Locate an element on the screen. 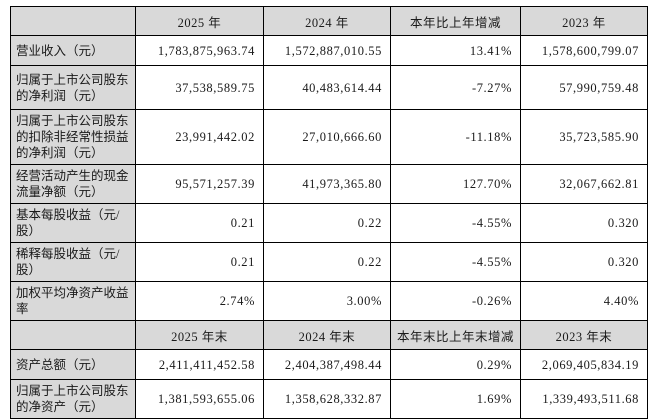 This screenshot has width=654, height=419. table-header-row-year-end: 2025 年末 2024 年末 本年末比上年末增减 2023 年末 is located at coordinates (329, 335).